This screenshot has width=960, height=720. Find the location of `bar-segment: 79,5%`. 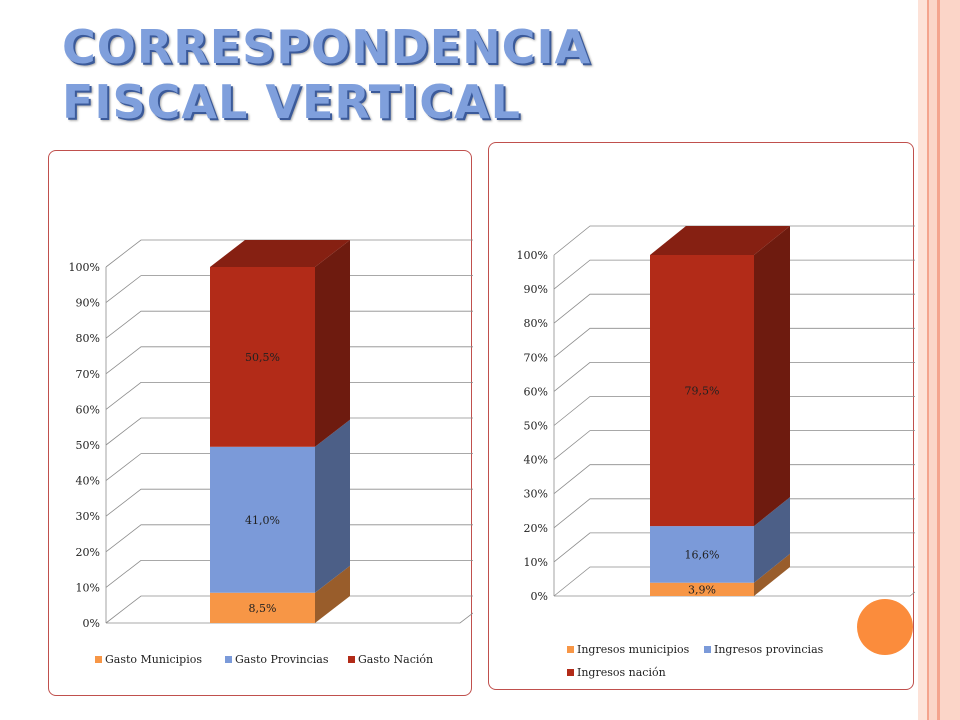

bar-segment: 79,5% is located at coordinates (720, 376).